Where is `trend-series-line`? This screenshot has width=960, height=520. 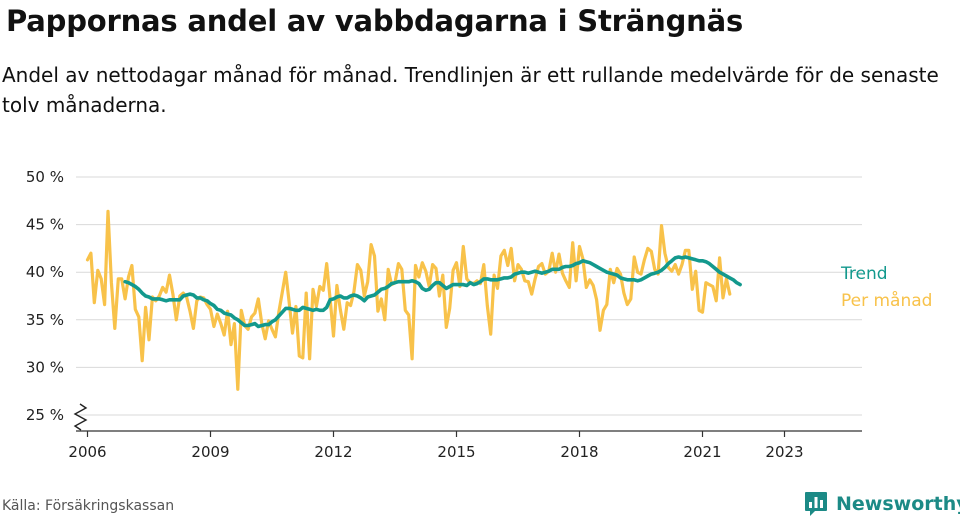 trend-series-line is located at coordinates (432, 292).